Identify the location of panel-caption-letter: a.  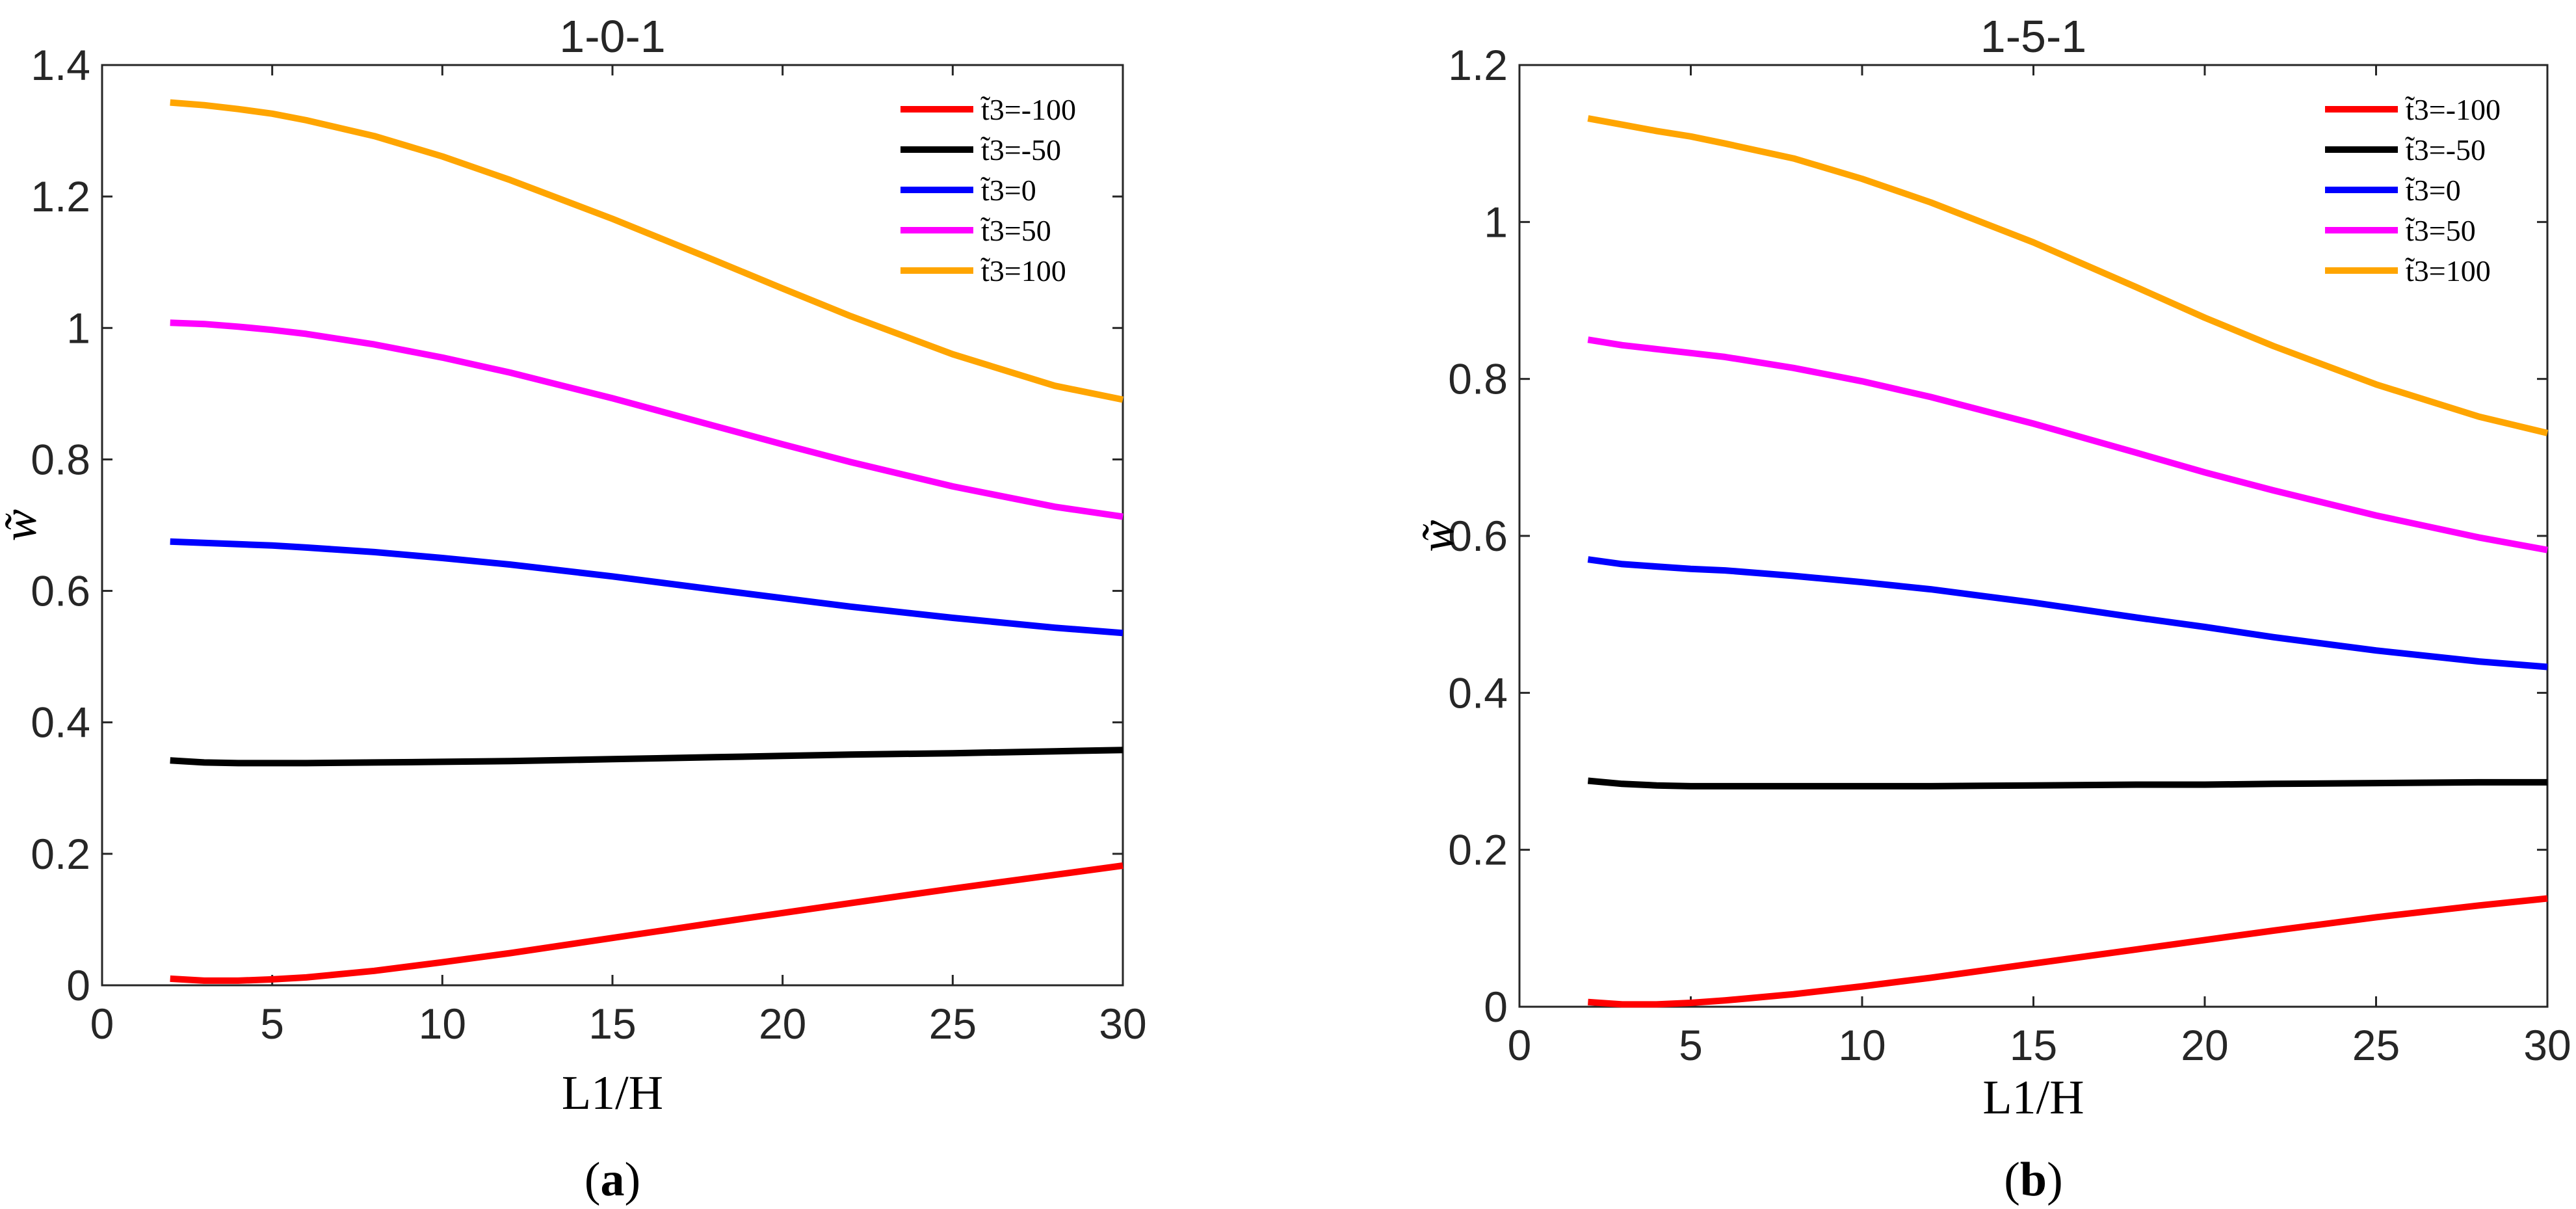
(613, 1179).